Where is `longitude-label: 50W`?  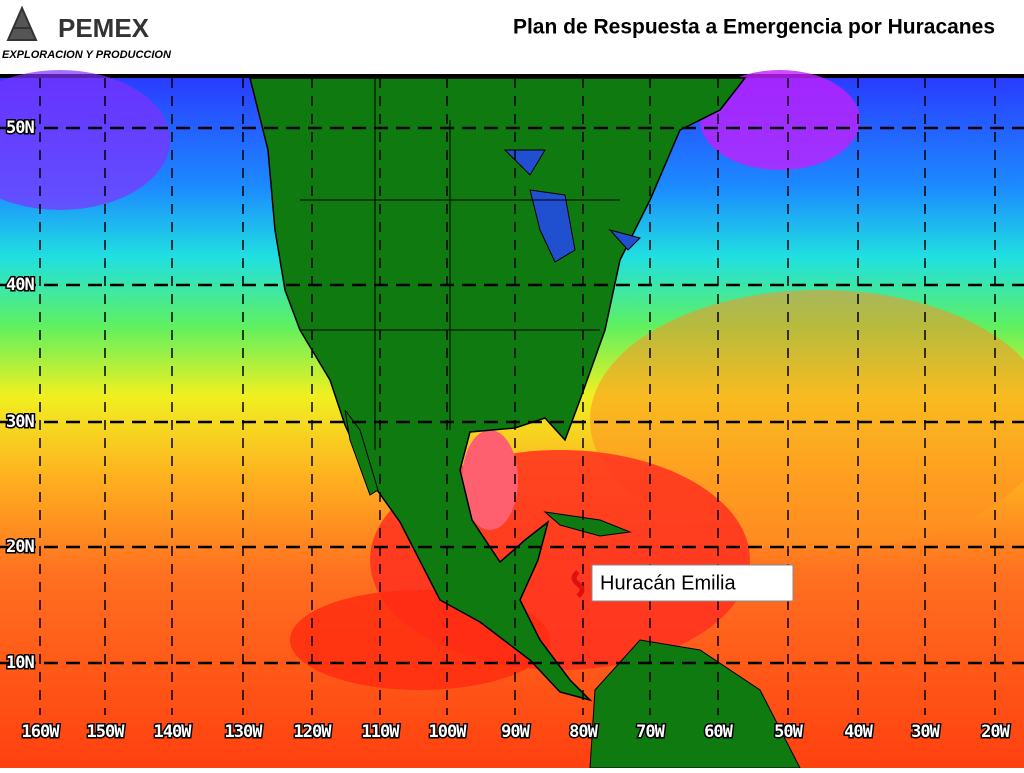 longitude-label: 50W is located at coordinates (788, 732).